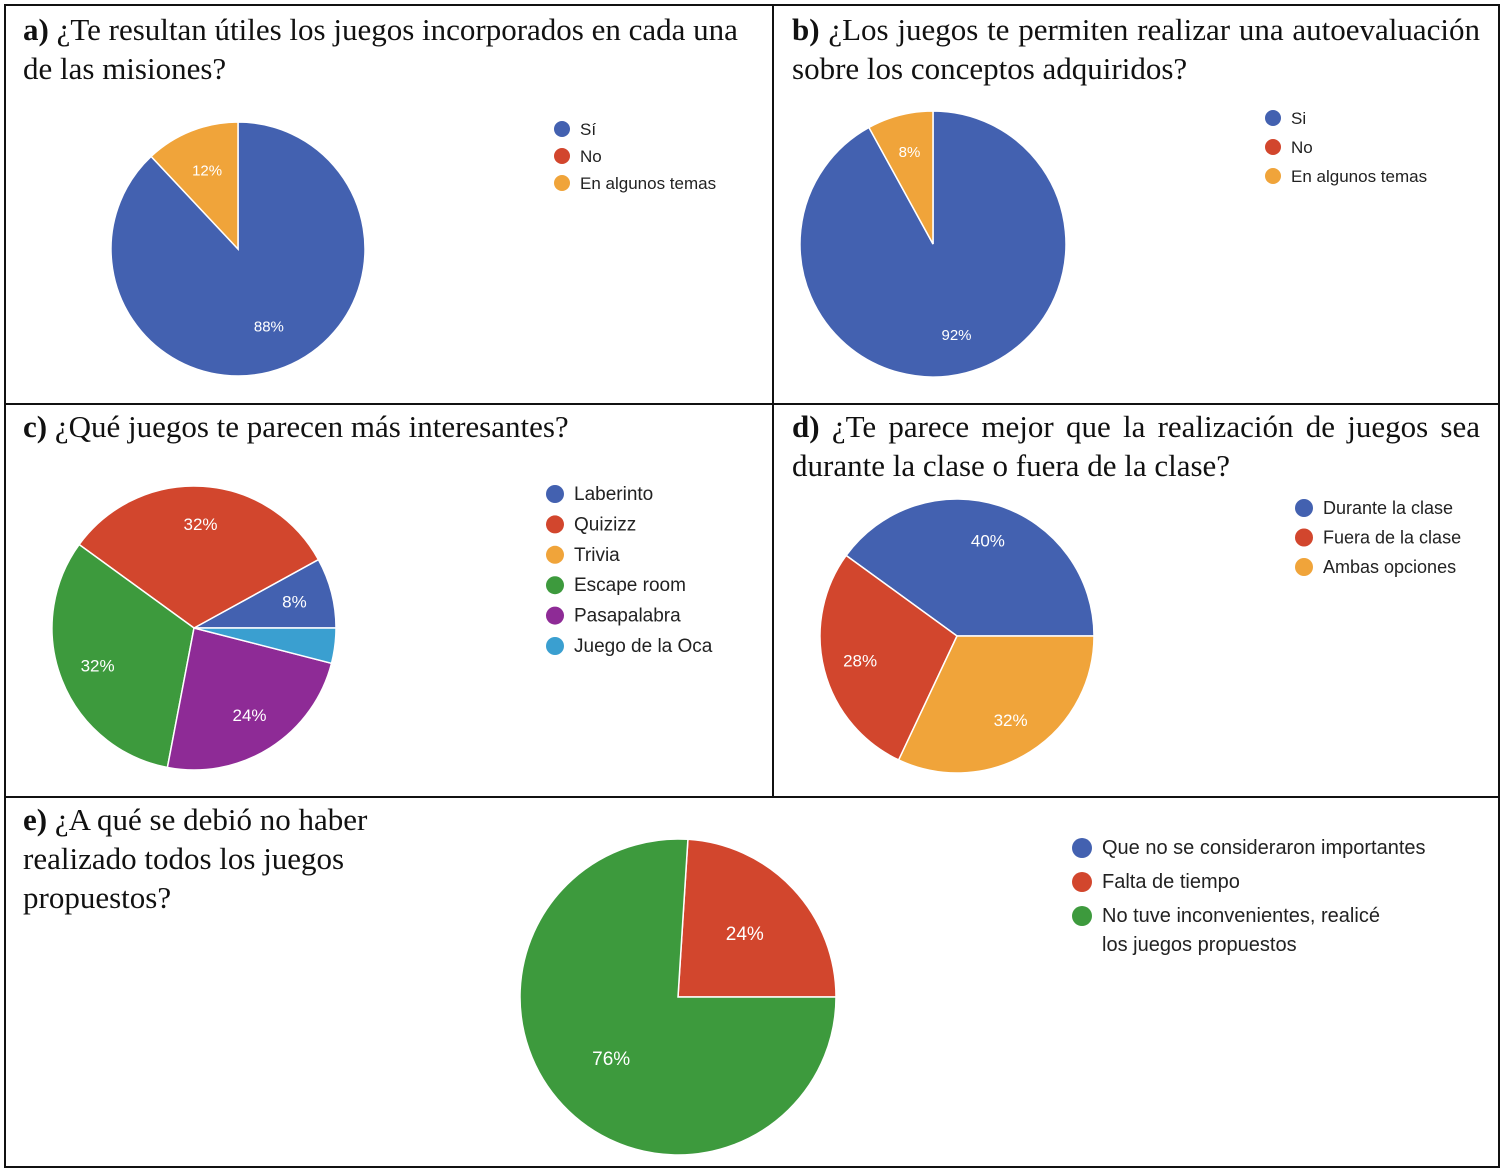  I want to click on legend-item-quizizz: Quizizz, so click(591, 524).